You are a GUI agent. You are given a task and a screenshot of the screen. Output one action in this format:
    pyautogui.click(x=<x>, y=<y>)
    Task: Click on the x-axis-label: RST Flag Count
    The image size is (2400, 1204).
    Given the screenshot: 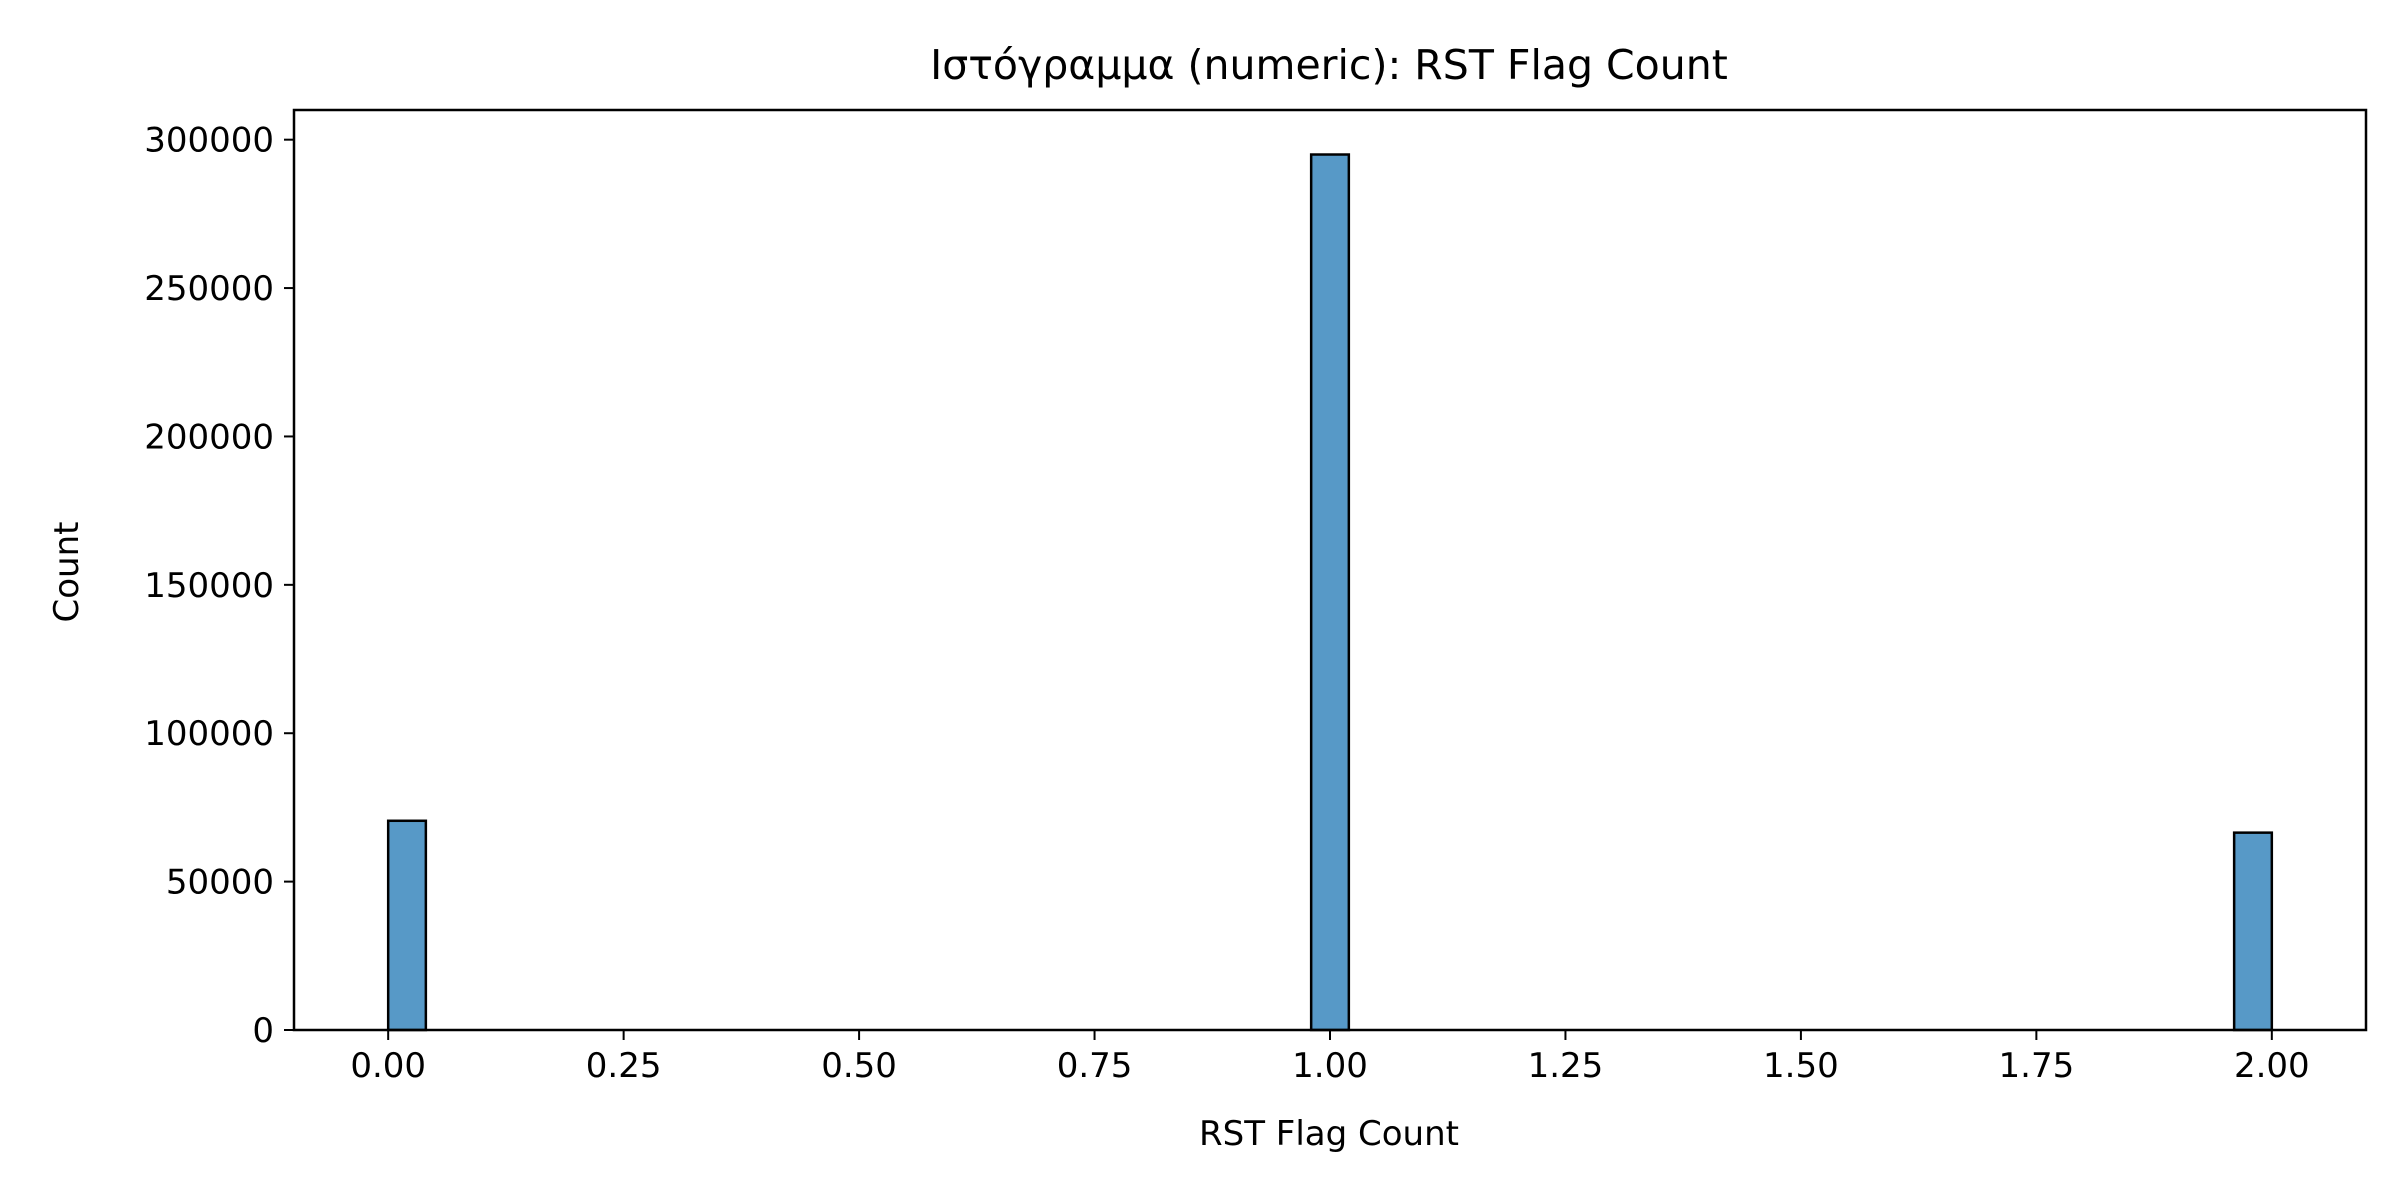 What is the action you would take?
    pyautogui.click(x=1329, y=1134)
    